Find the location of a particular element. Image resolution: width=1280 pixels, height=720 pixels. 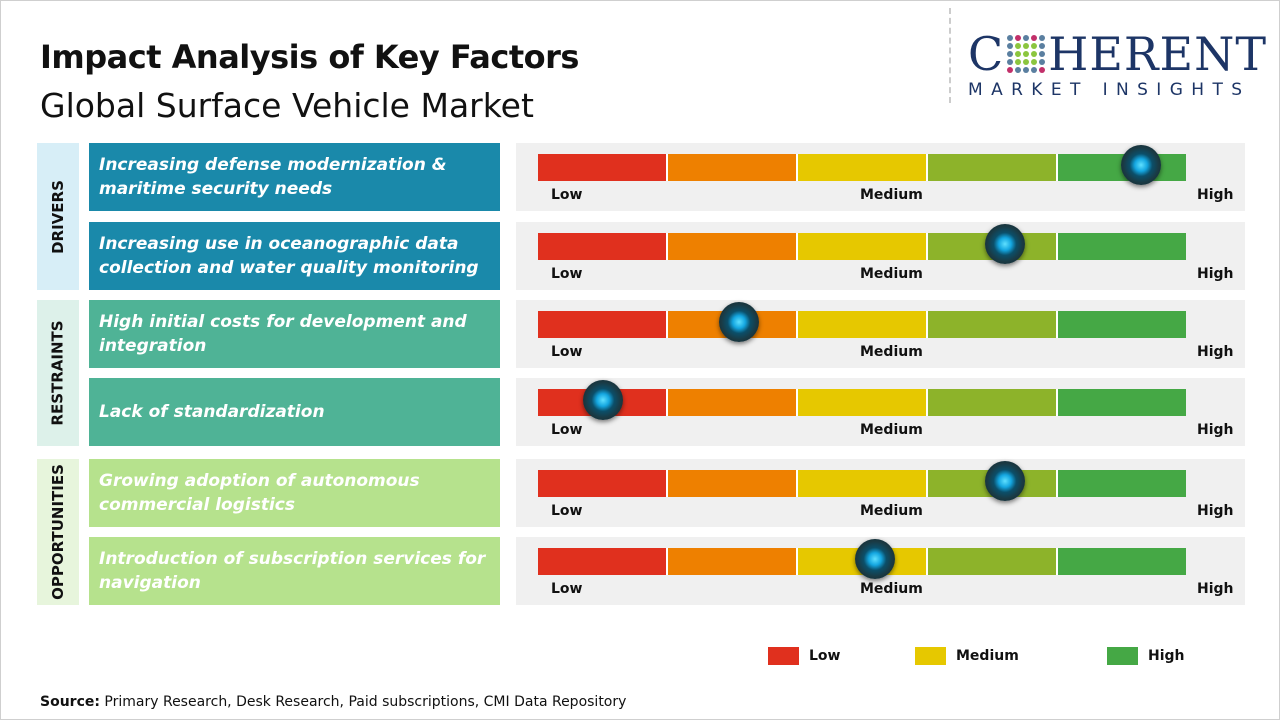

category-drivers: DRIVERS is located at coordinates (58, 216).